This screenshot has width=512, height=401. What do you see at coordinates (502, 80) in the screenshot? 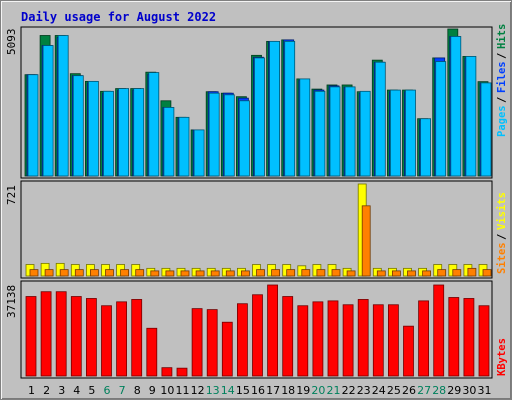
I see `panel1-legend: Pages / Files / Hits` at bounding box center [502, 80].